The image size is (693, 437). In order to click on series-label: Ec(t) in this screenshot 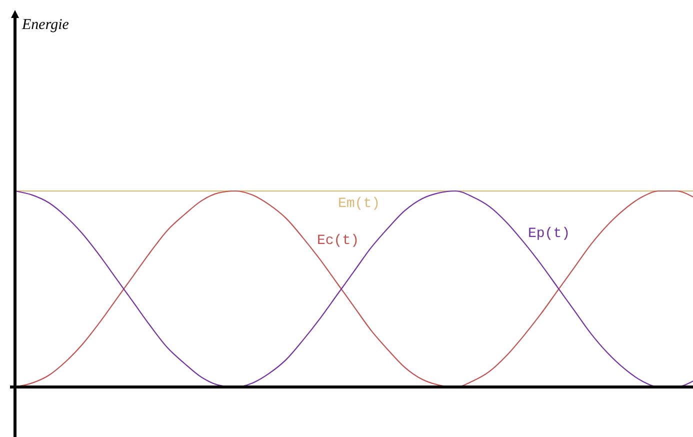, I will do `click(338, 241)`.